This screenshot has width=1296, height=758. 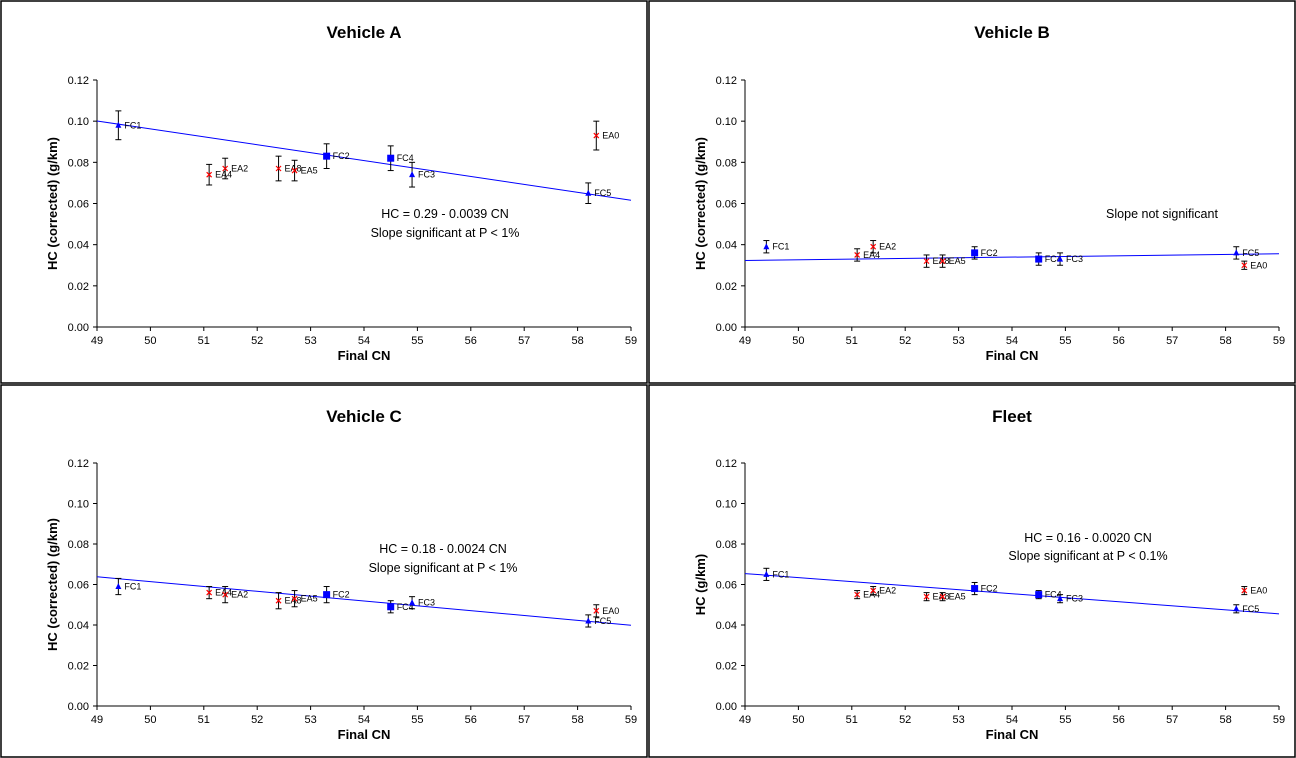 I want to click on data-point-ea0: EA0, so click(x=1254, y=265).